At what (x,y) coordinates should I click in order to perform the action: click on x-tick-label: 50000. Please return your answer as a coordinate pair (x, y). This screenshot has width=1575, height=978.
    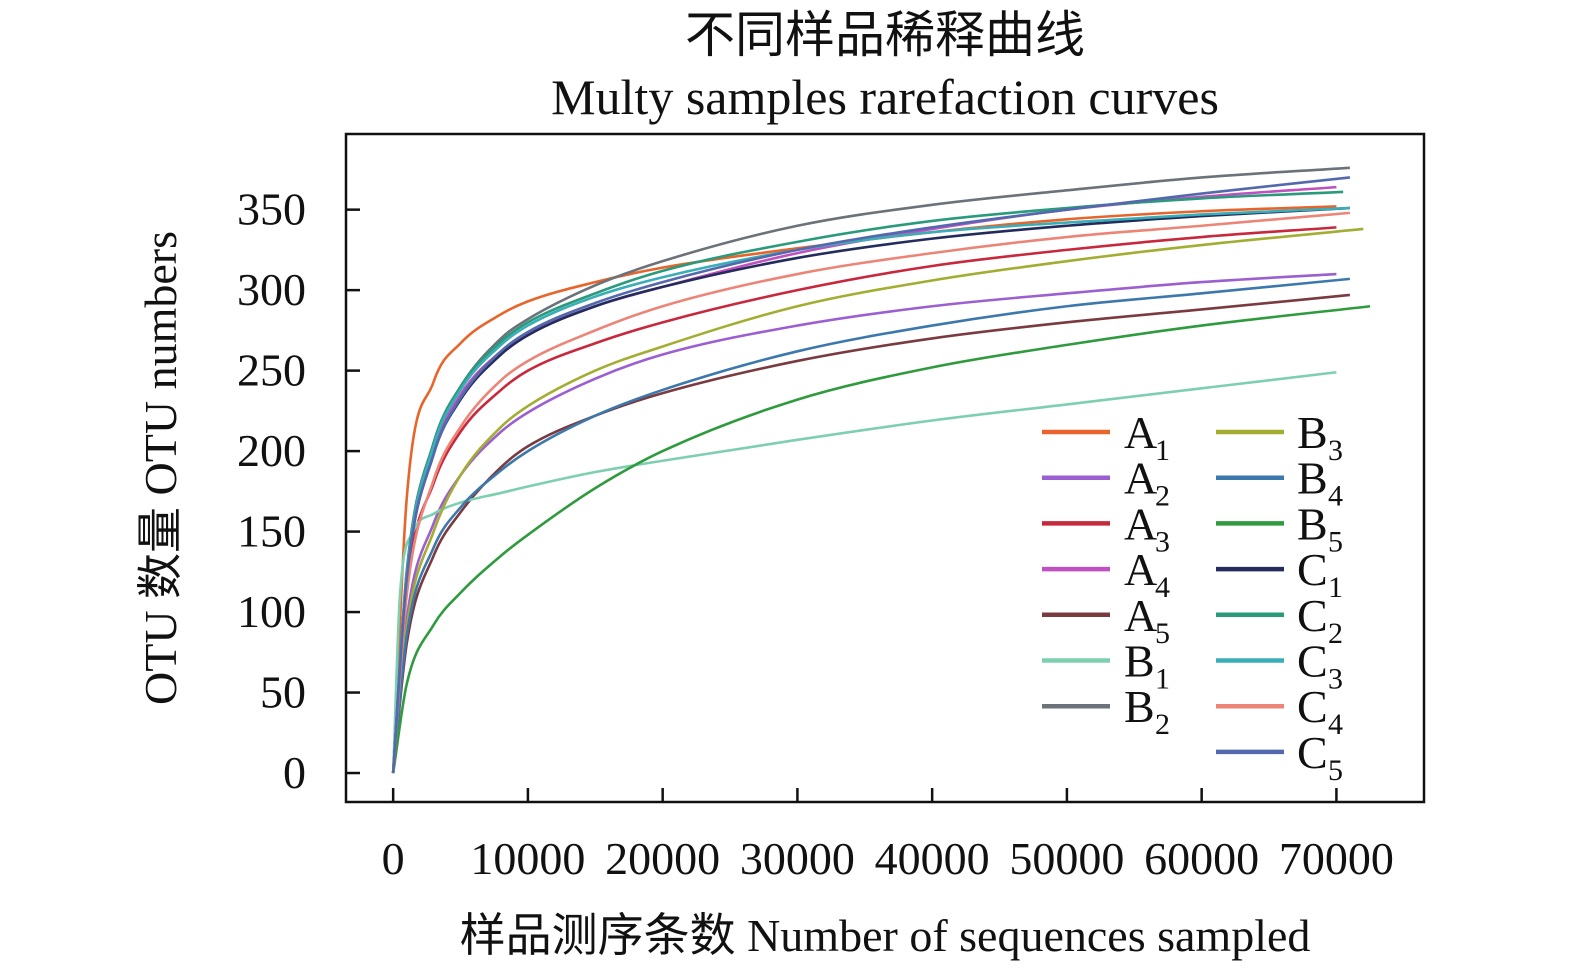
    Looking at the image, I should click on (1066, 858).